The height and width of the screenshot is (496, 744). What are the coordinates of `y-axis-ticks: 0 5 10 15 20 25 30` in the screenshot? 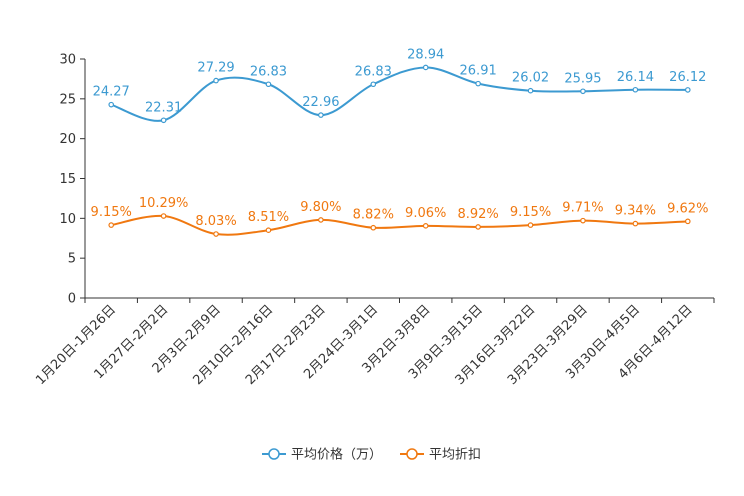 It's located at (72, 180).